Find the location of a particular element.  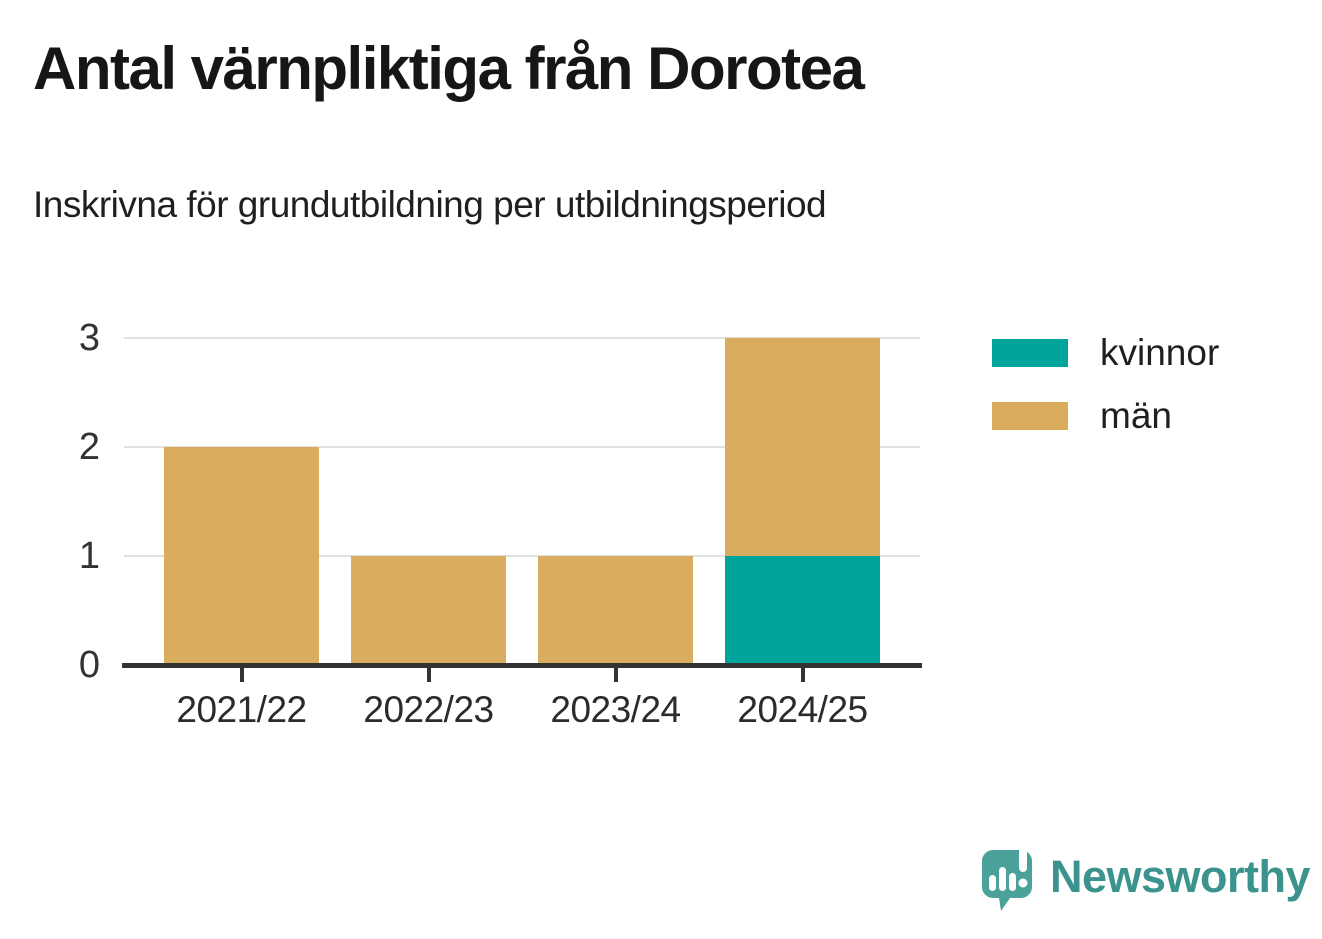

x-tick-label: 2024/25 is located at coordinates (802, 709).